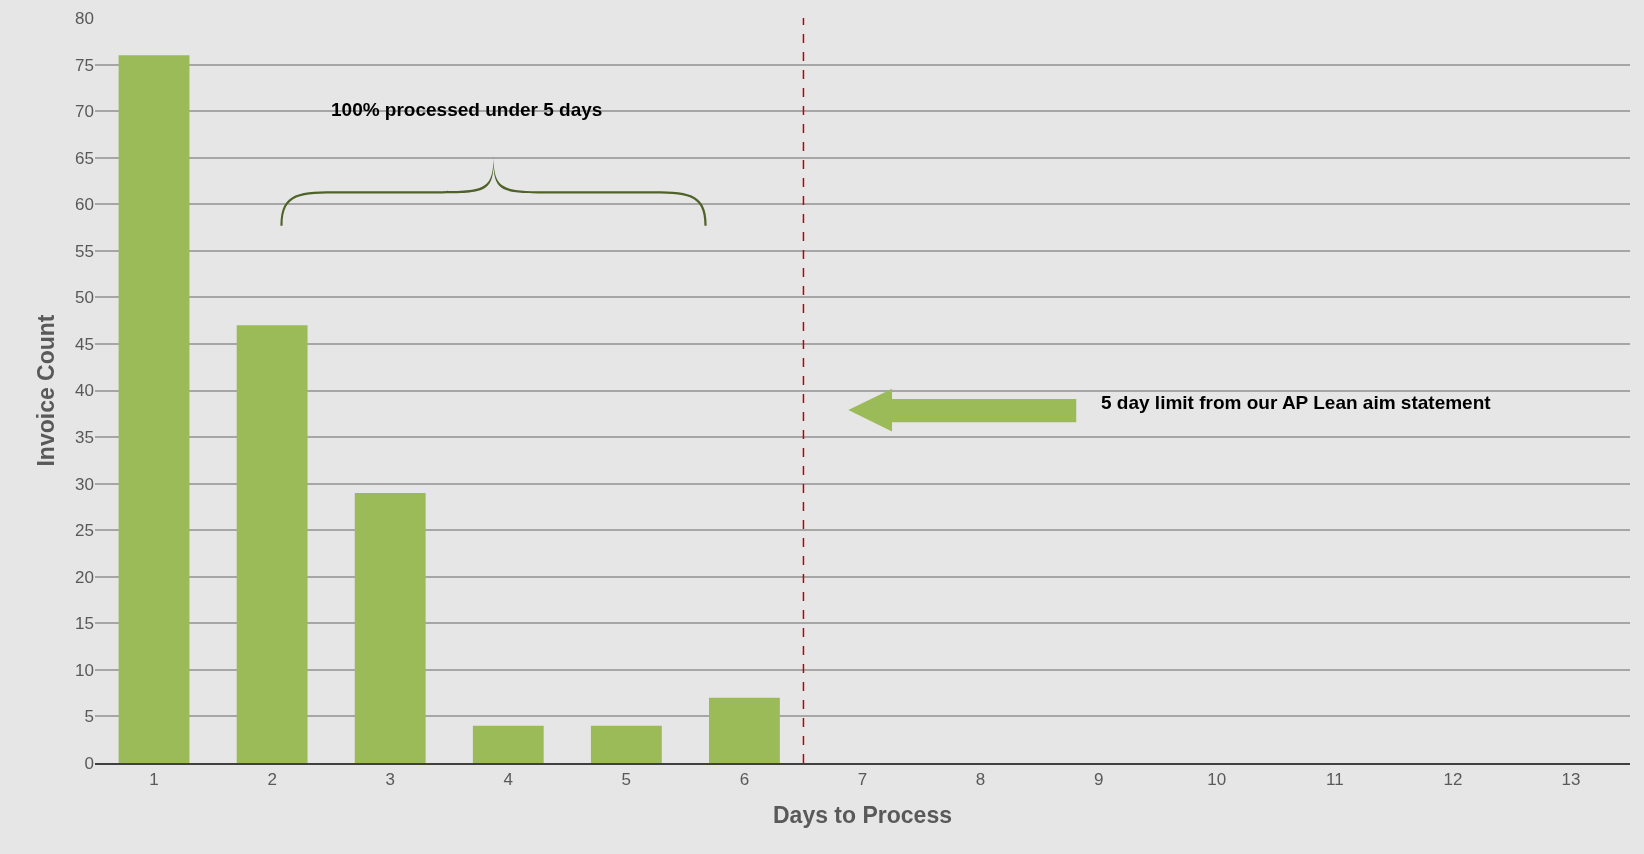  I want to click on y-tick-label: 0, so click(89, 763).